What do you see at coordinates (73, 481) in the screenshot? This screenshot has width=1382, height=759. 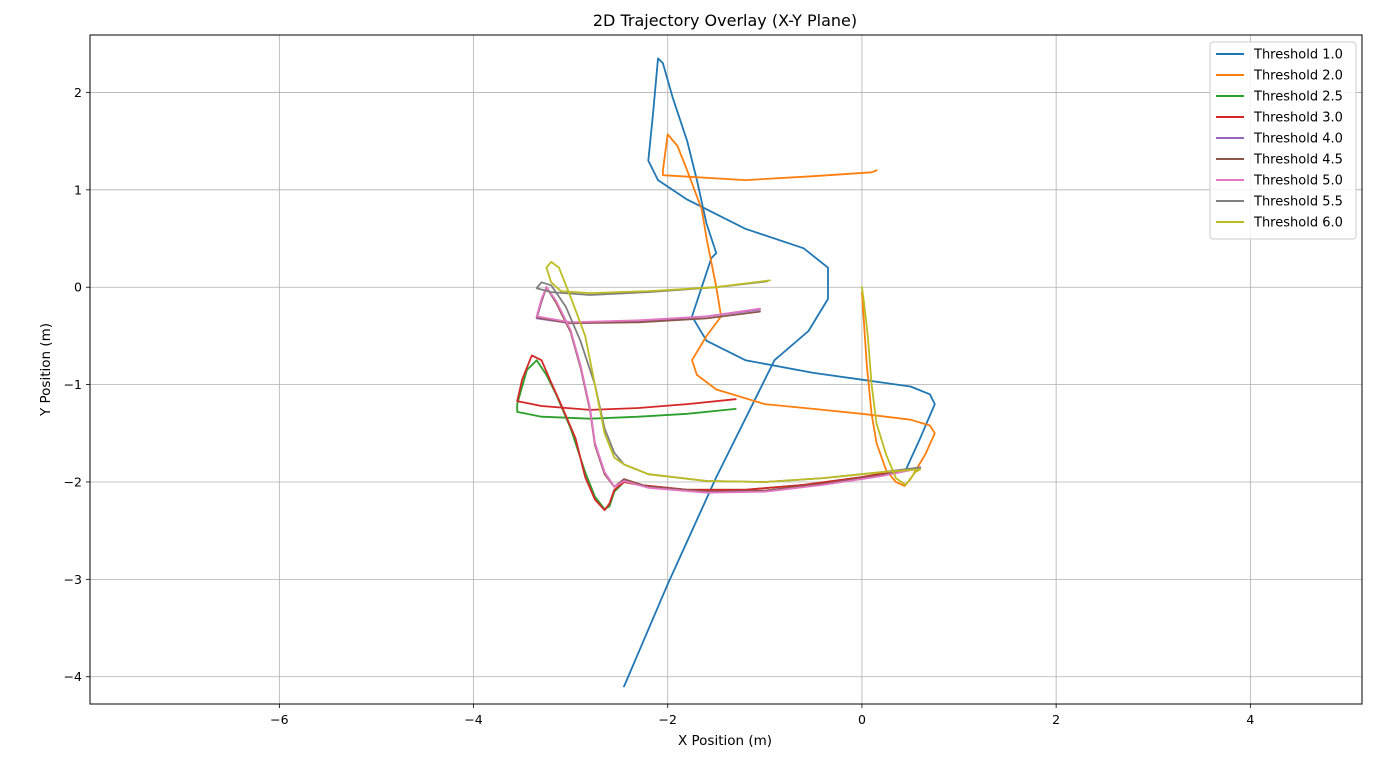 I see `y-tick-label: −2` at bounding box center [73, 481].